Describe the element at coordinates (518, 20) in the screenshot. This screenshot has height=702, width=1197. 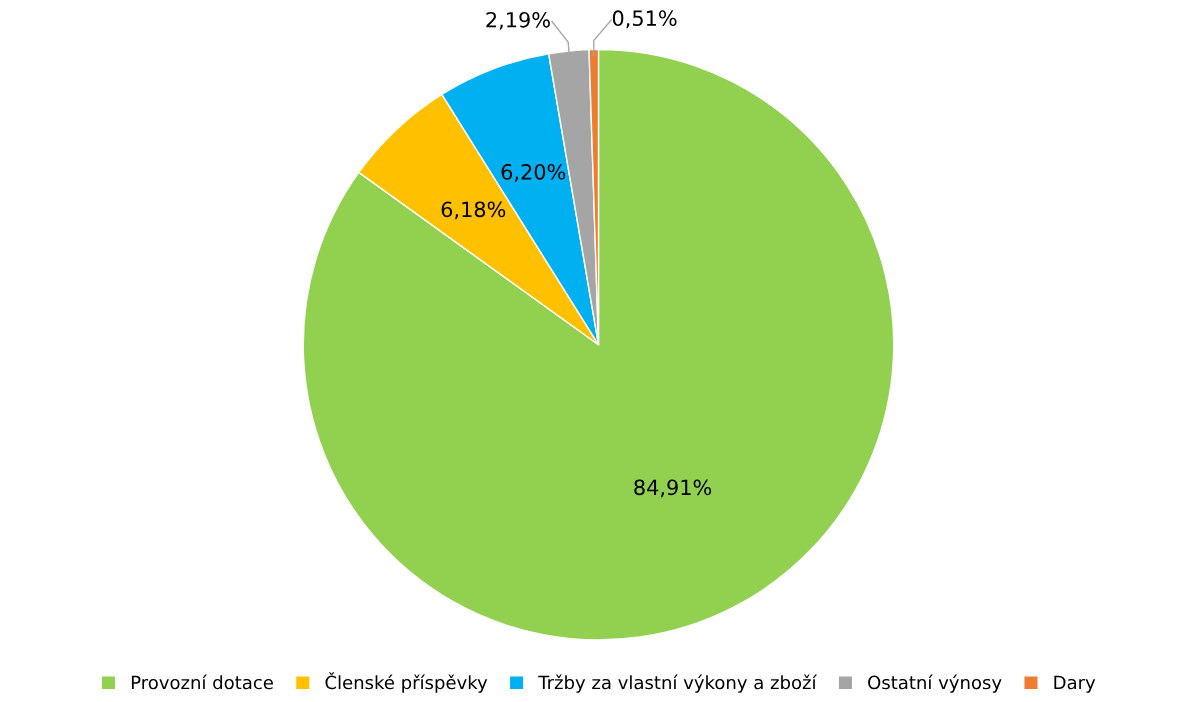
I see `data-label: 2,19%` at that location.